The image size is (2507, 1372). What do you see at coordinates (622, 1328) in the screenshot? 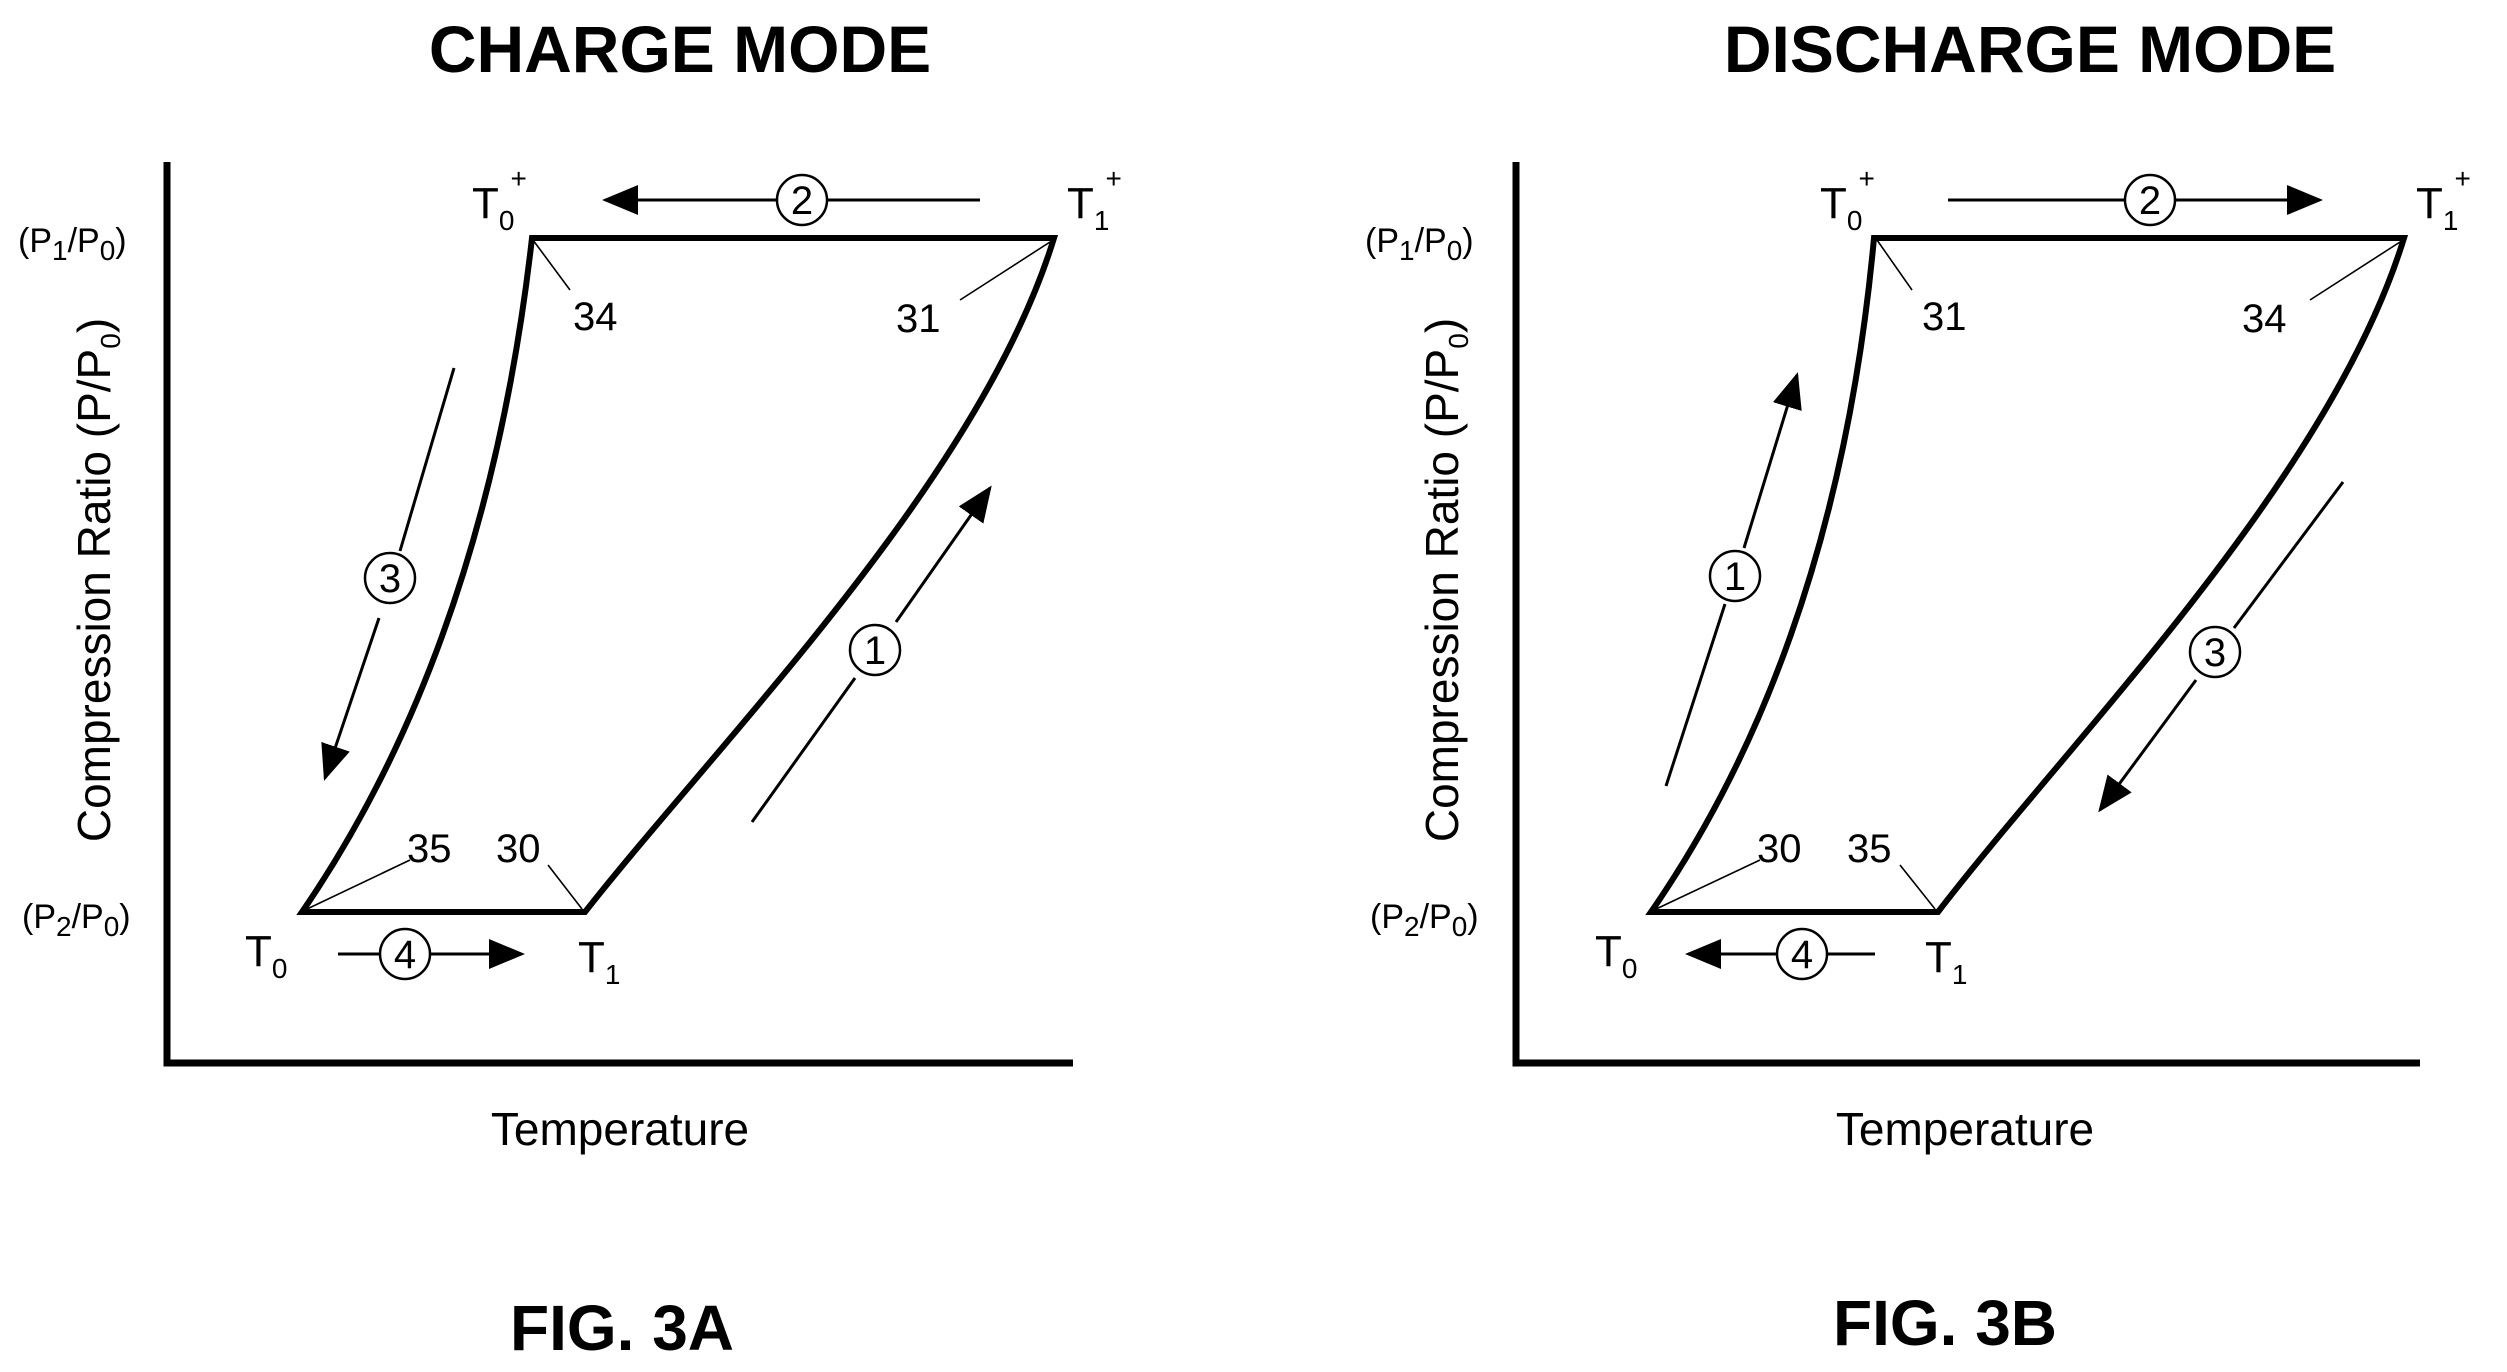
I see `figure-label: FIG. 3A` at bounding box center [622, 1328].